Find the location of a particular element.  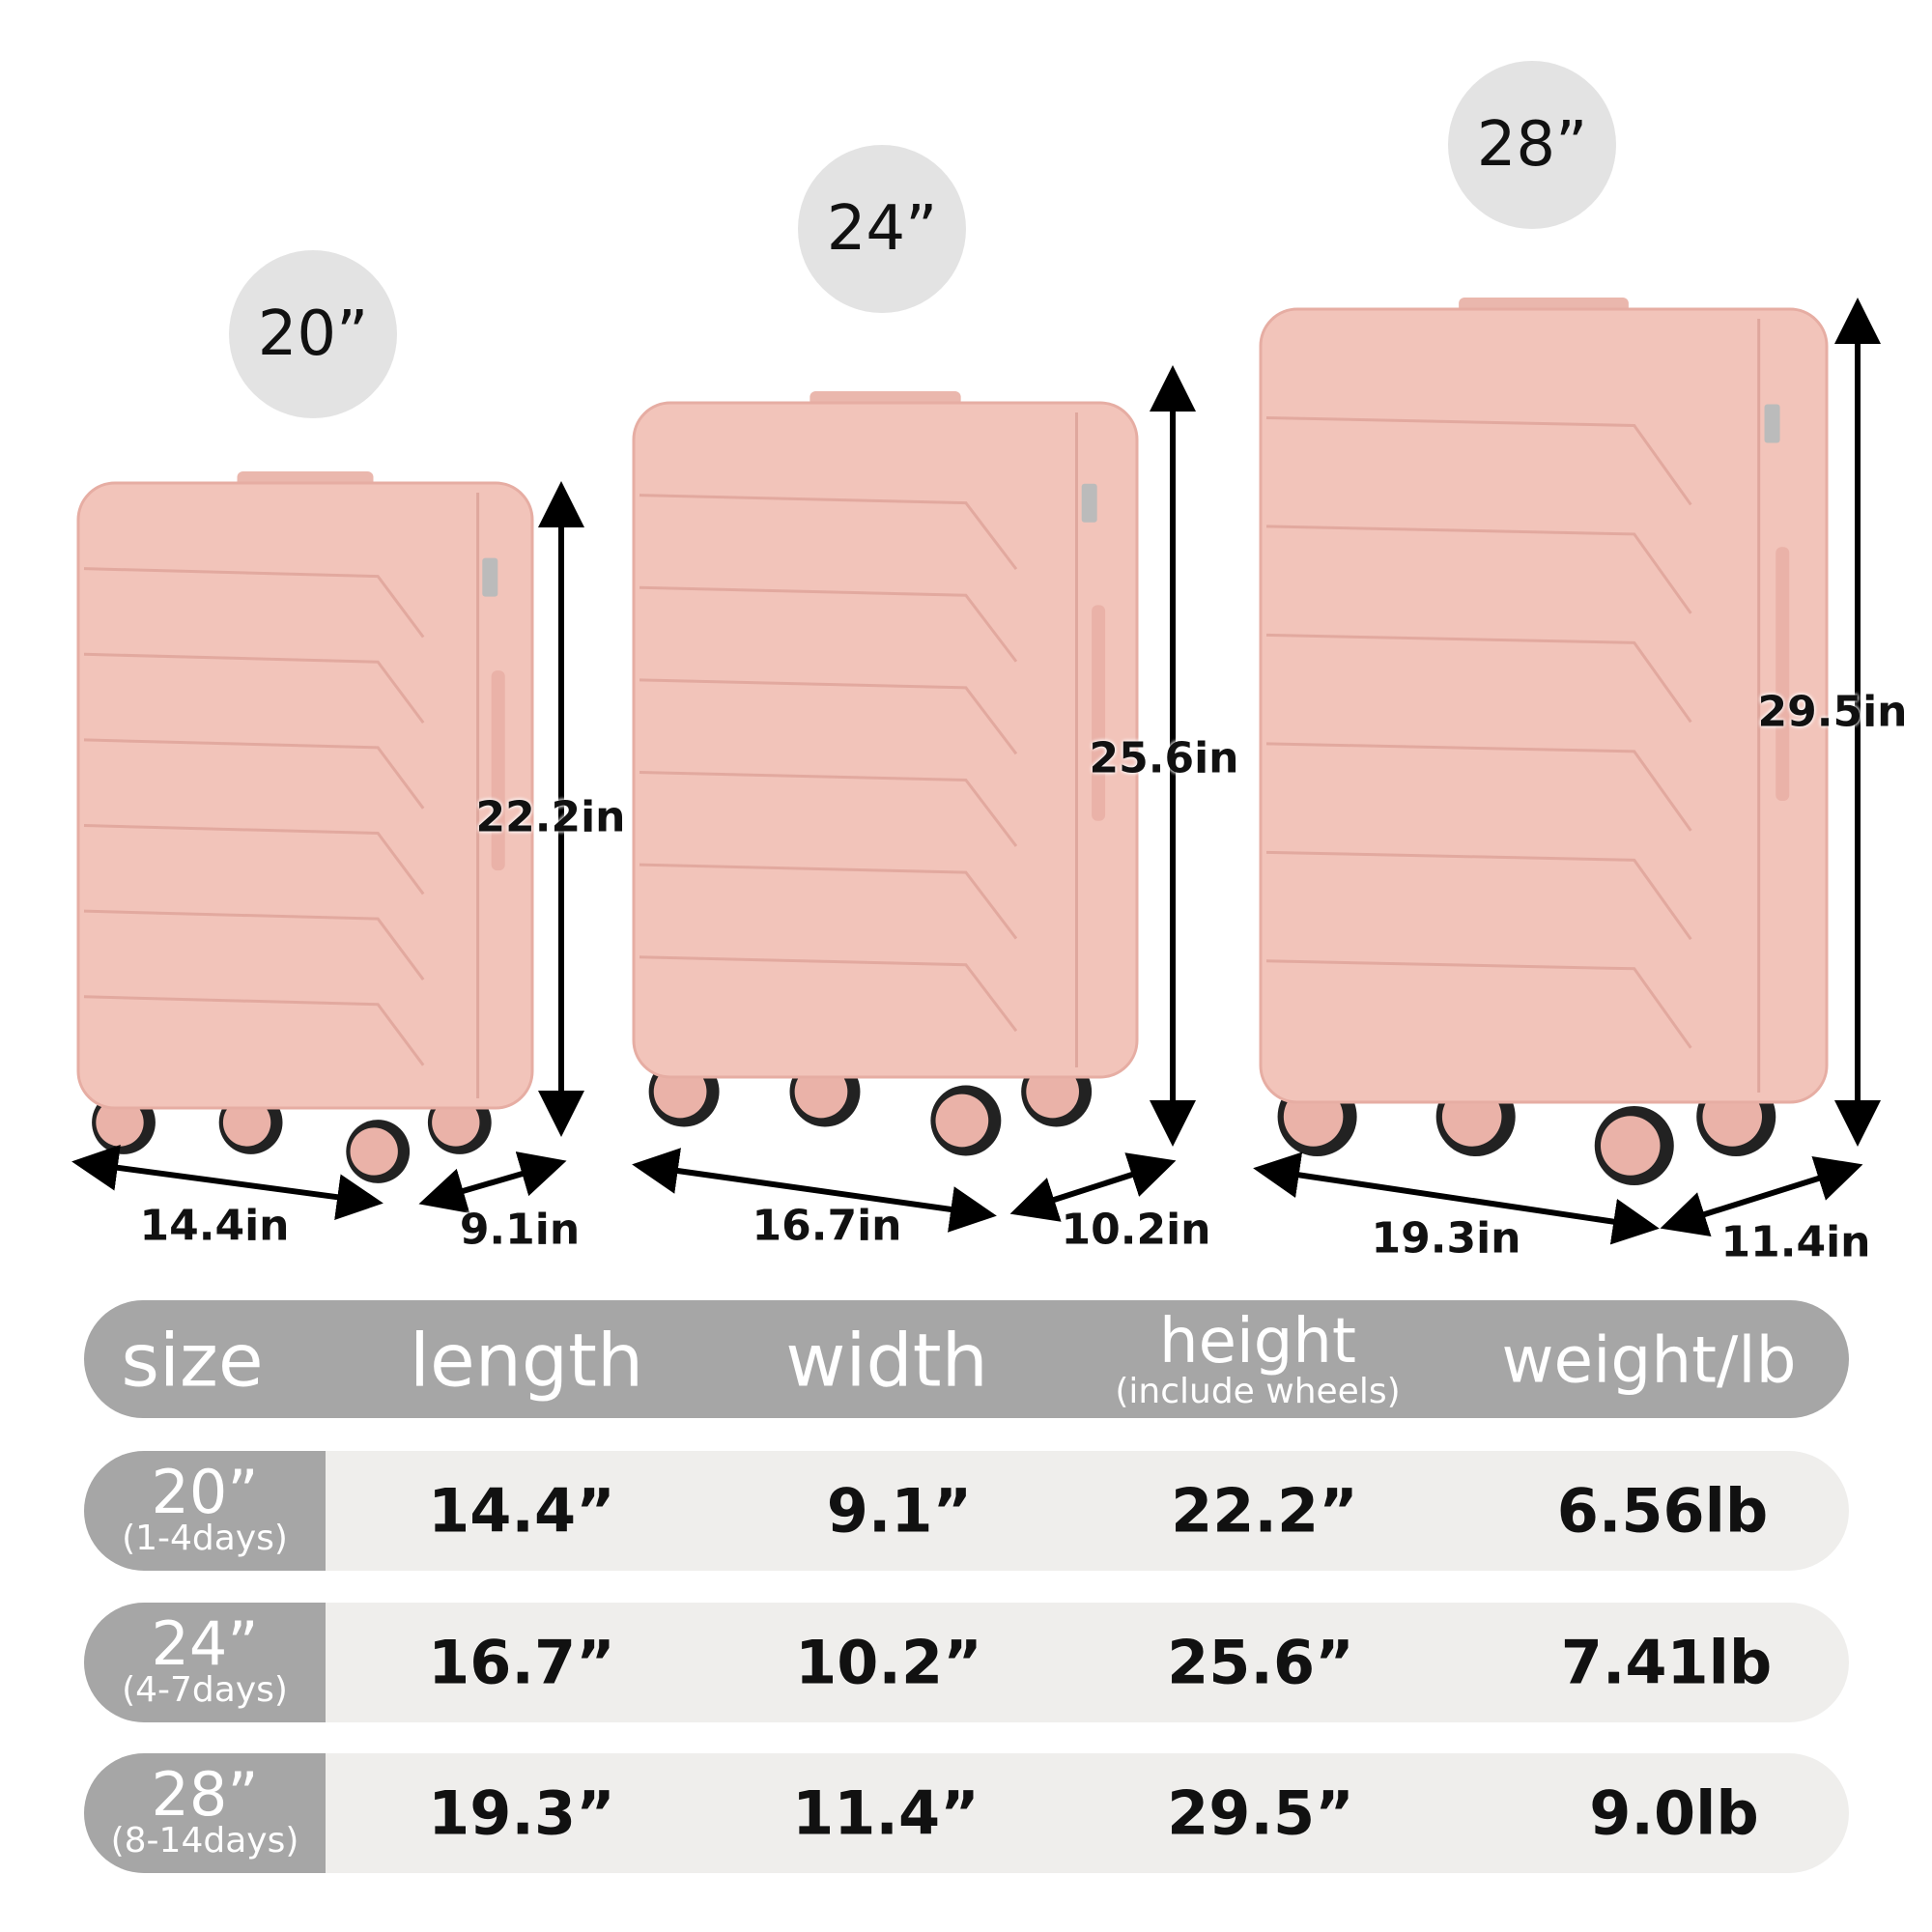

table-row: 28” (8-14days) 19.3” 11.4” 29.5” 9.0lb is located at coordinates (966, 1813).